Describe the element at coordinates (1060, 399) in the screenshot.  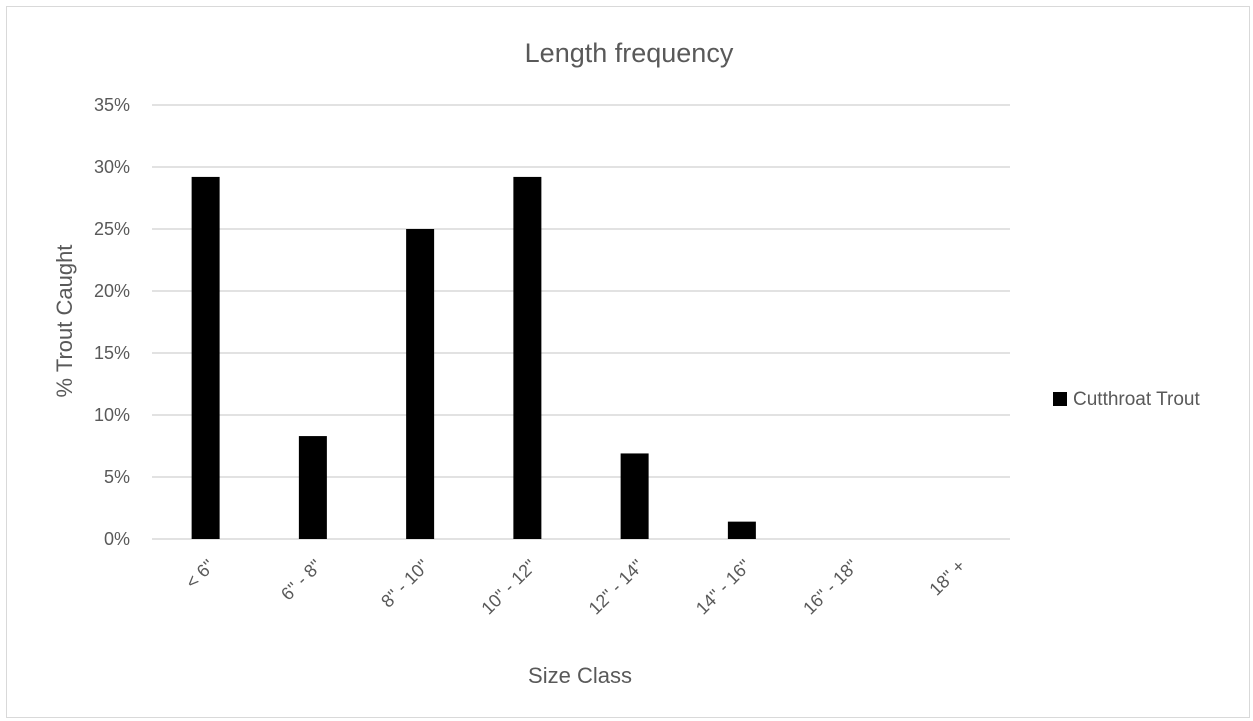
I see `legend-swatch` at that location.